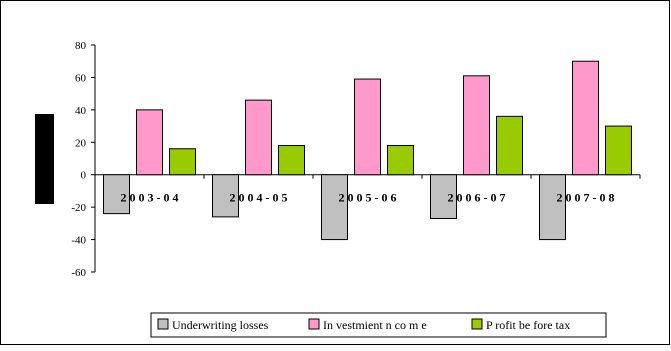  Describe the element at coordinates (150, 198) in the screenshot. I see `x-category-label: 2 0 0 3 - 0 4` at that location.